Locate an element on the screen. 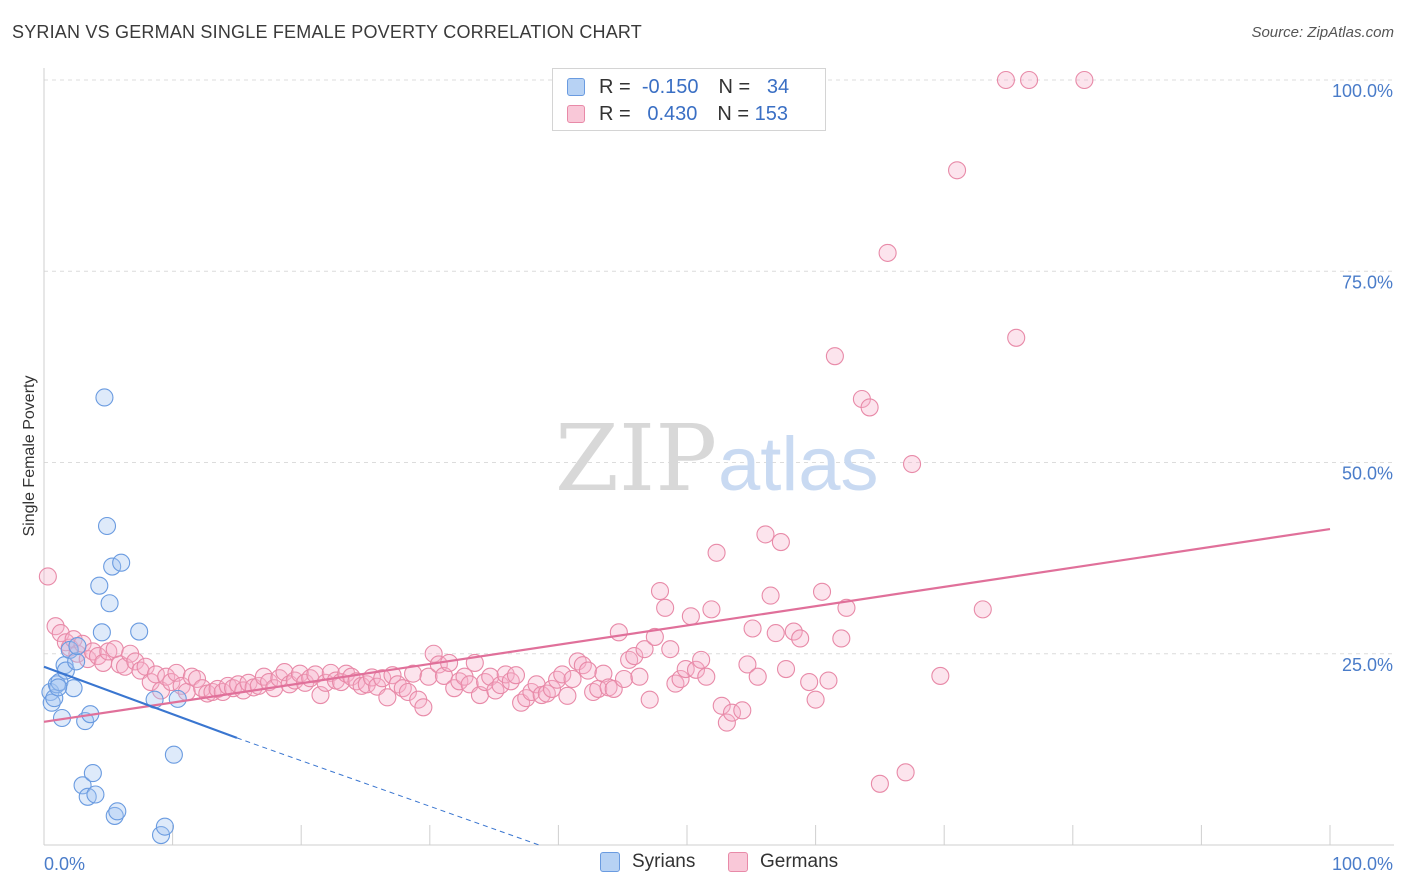  x-tick-label: 0.0% is located at coordinates (64, 864).